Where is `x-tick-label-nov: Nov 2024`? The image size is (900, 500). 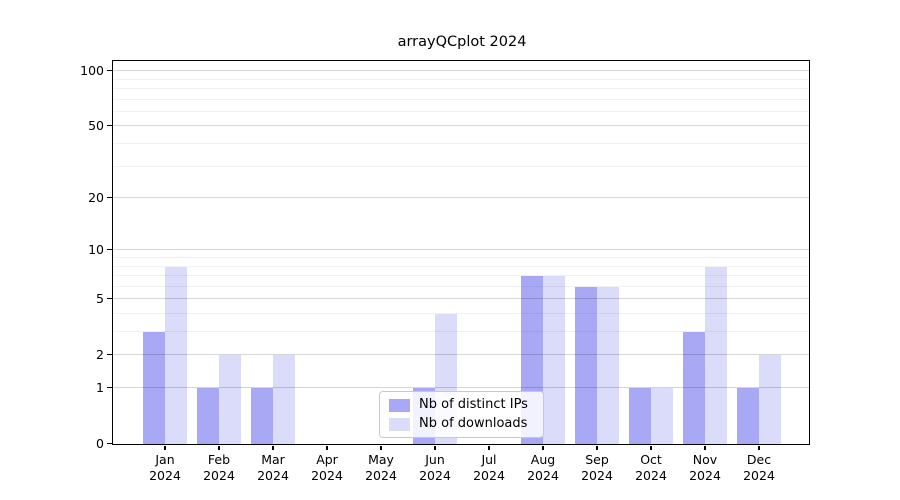
x-tick-label-nov: Nov 2024 is located at coordinates (705, 467).